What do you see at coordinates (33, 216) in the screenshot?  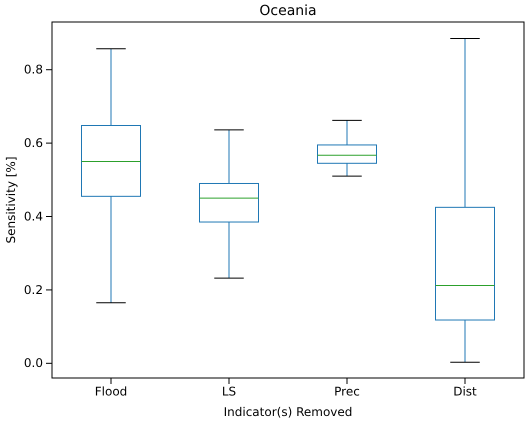 I see `y-tick-label: 0.4` at bounding box center [33, 216].